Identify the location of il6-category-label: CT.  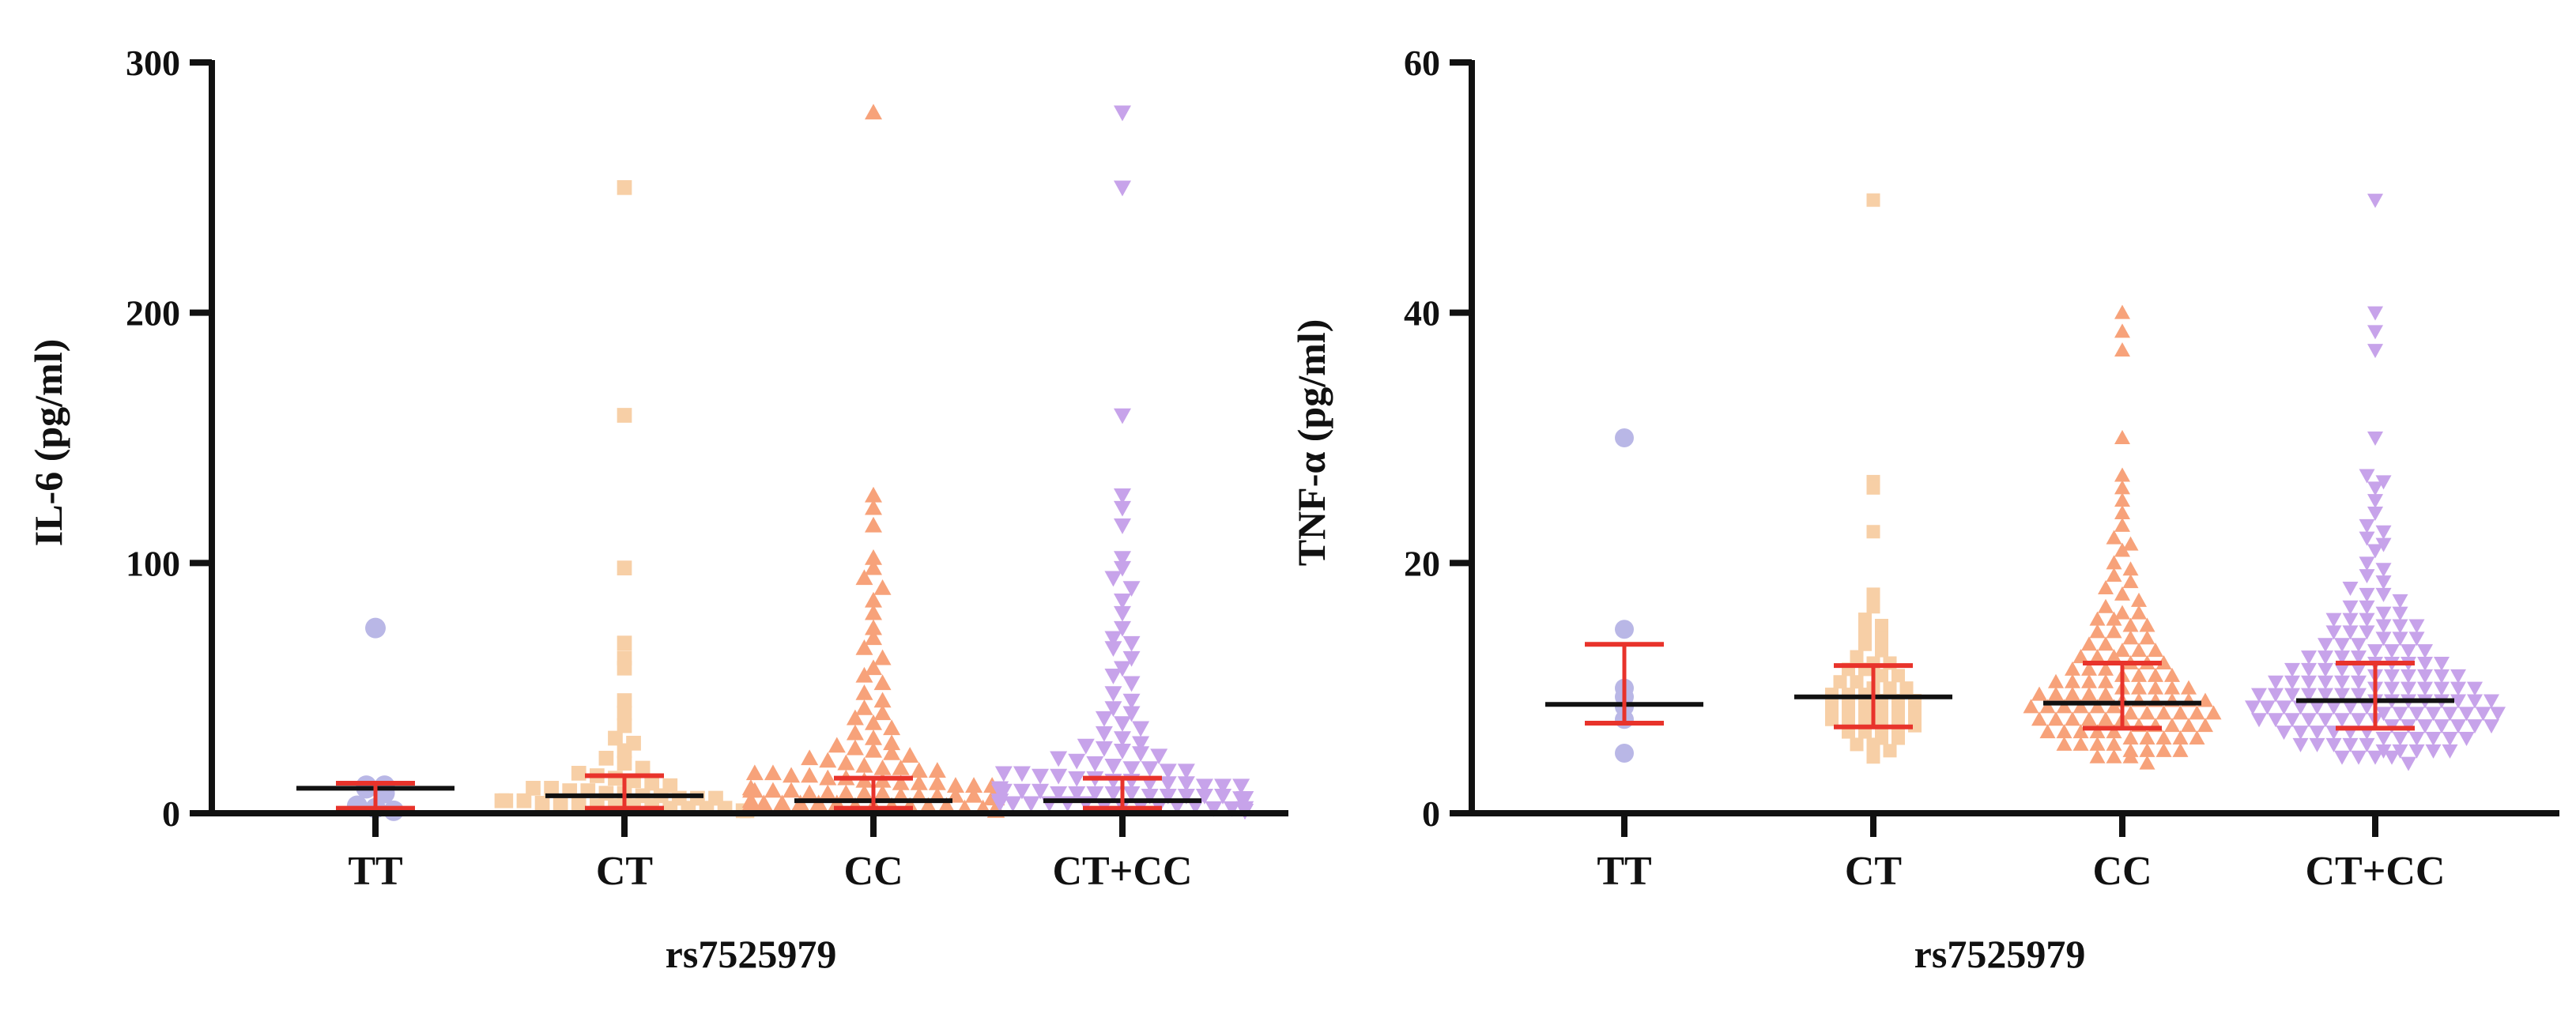
(624, 871).